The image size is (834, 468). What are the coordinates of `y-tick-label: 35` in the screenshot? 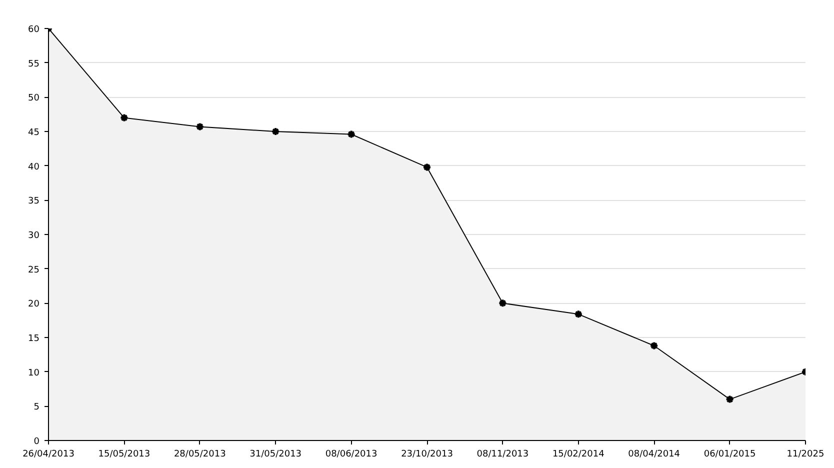 It's located at (34, 201).